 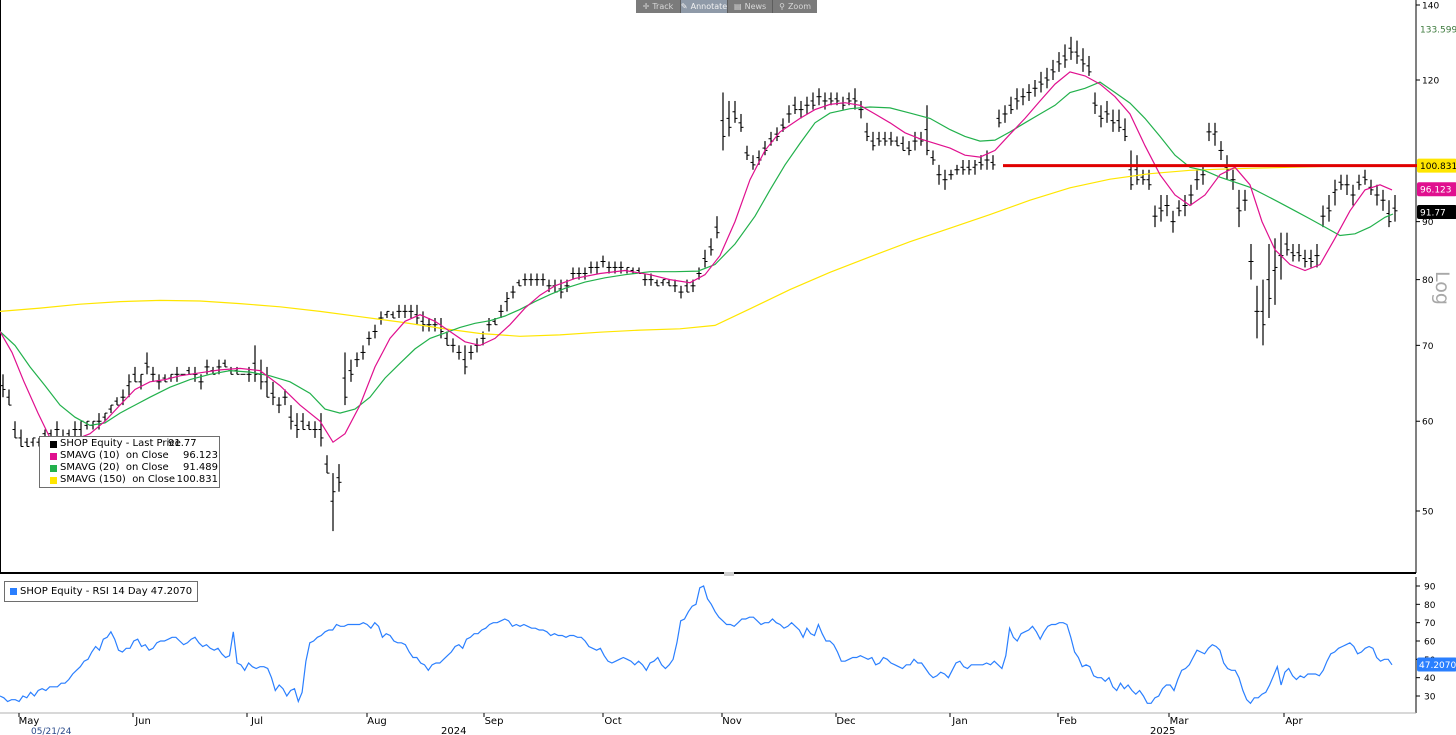 What do you see at coordinates (106, 591) in the screenshot?
I see `rsi-legend-label: SHOP Equity - RSI 14 Day 47.2070` at bounding box center [106, 591].